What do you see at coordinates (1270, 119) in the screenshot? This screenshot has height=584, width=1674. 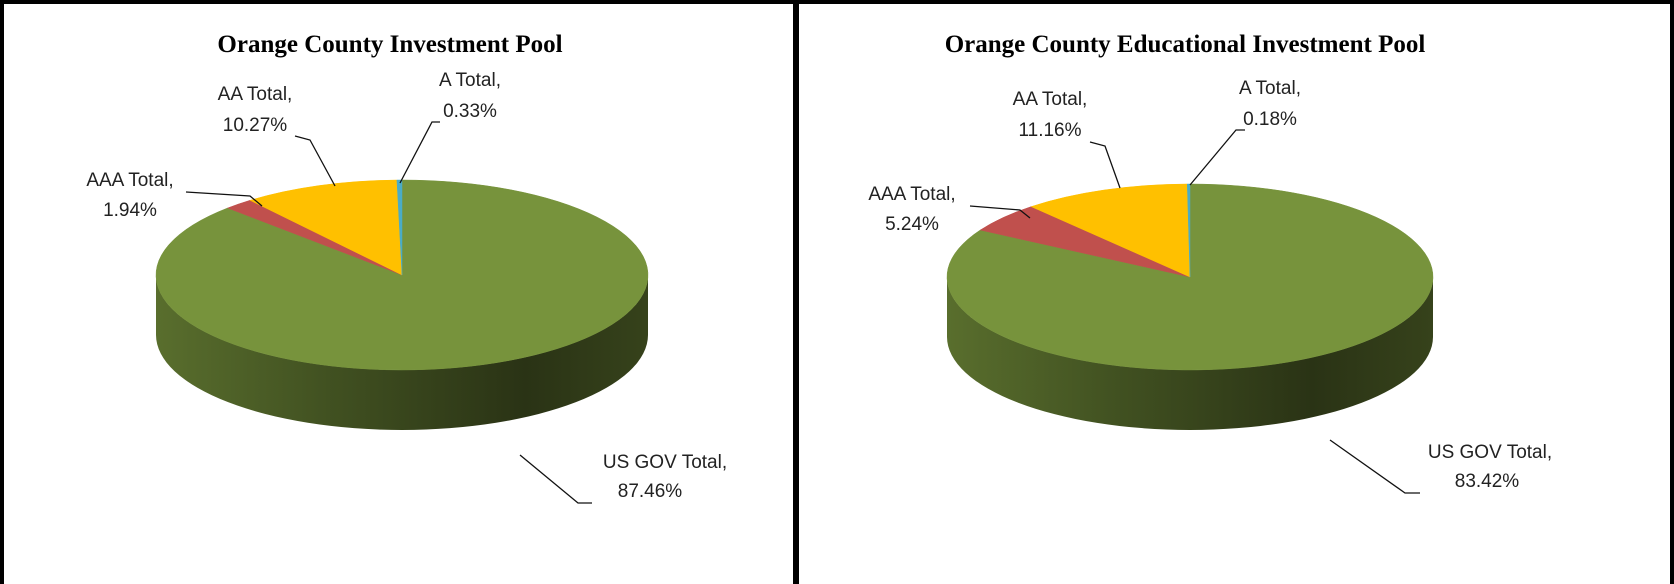 I see `data-label-value: 0.18%` at bounding box center [1270, 119].